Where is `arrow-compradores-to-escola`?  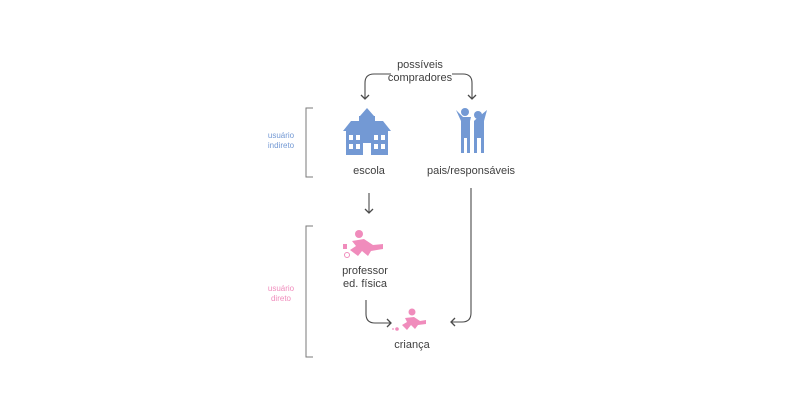
arrow-compradores-to-escola is located at coordinates (375, 86).